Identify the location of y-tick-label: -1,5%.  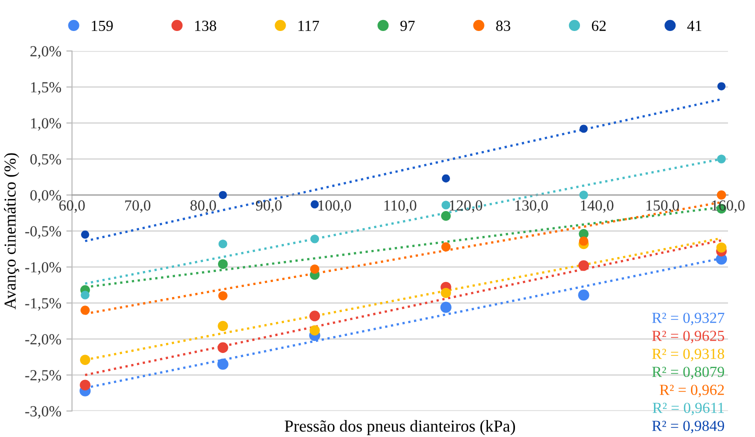
(43, 304).